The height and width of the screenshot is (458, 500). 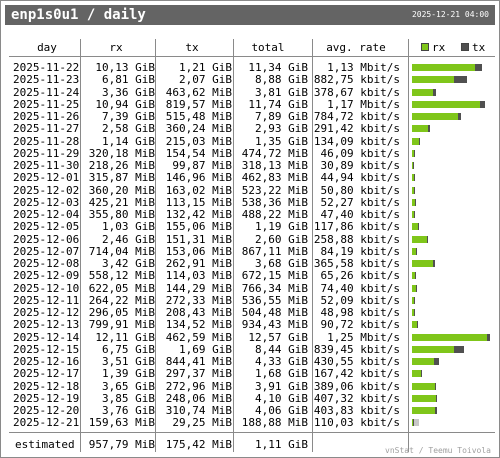 I want to click on row-total: 1,35 GiB, so click(x=281, y=141).